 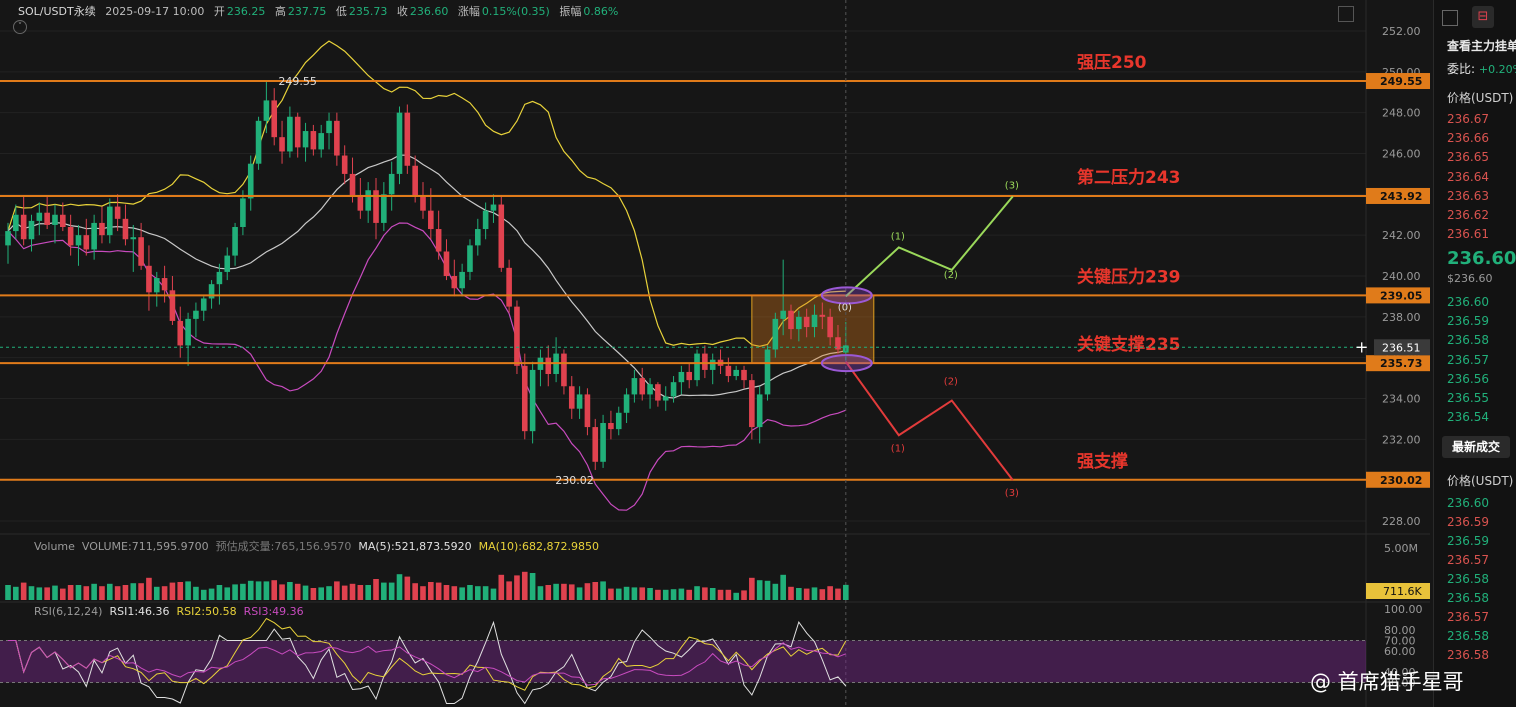 I want to click on high-label: 高, so click(x=280, y=11).